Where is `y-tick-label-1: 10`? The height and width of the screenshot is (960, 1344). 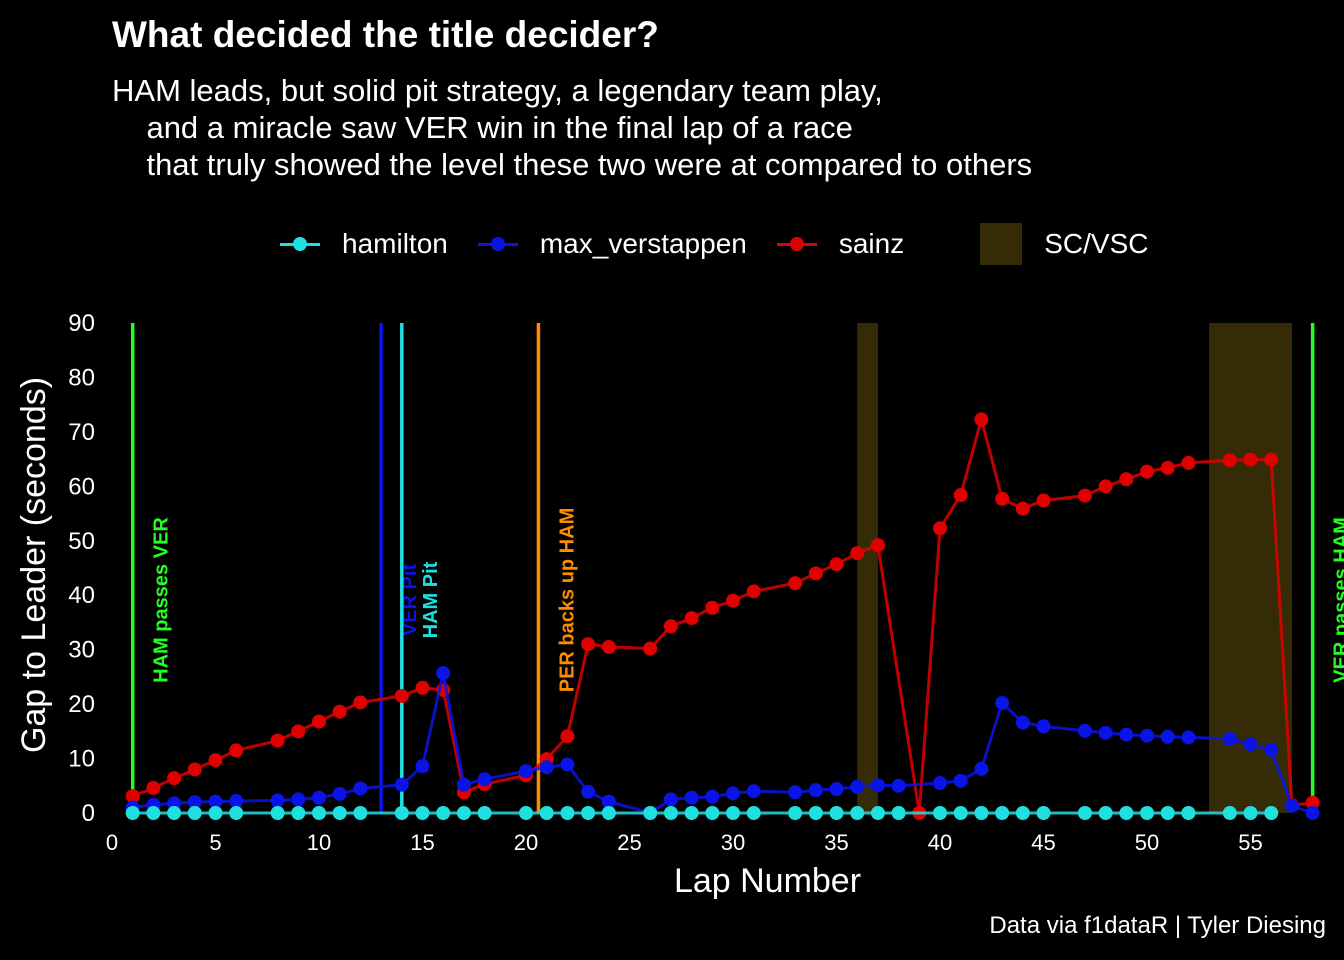
y-tick-label-1: 10 is located at coordinates (81, 759).